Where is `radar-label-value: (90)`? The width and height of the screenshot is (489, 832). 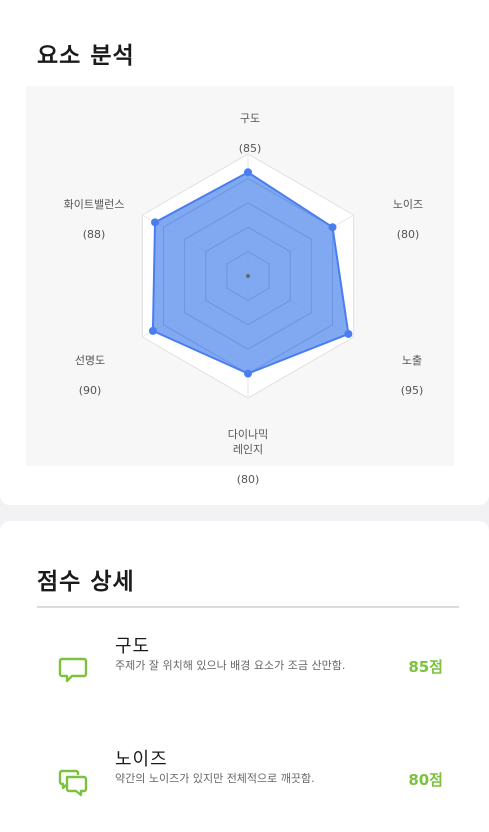
radar-label-value: (90) is located at coordinates (90, 390).